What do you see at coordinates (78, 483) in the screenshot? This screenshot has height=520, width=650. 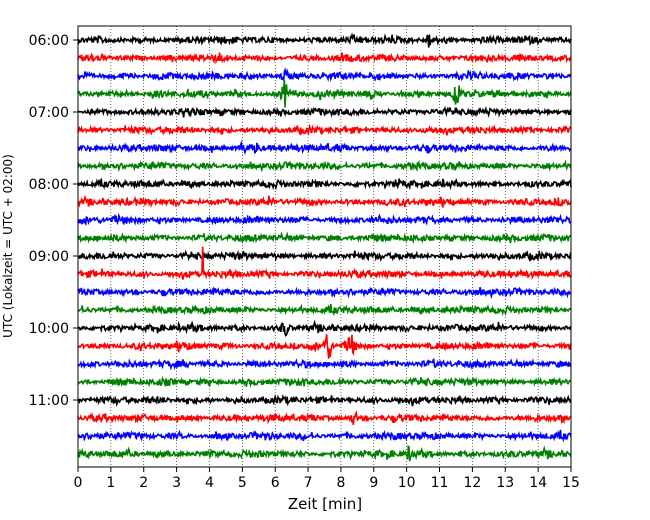 I see `x-tick-label: 0` at bounding box center [78, 483].